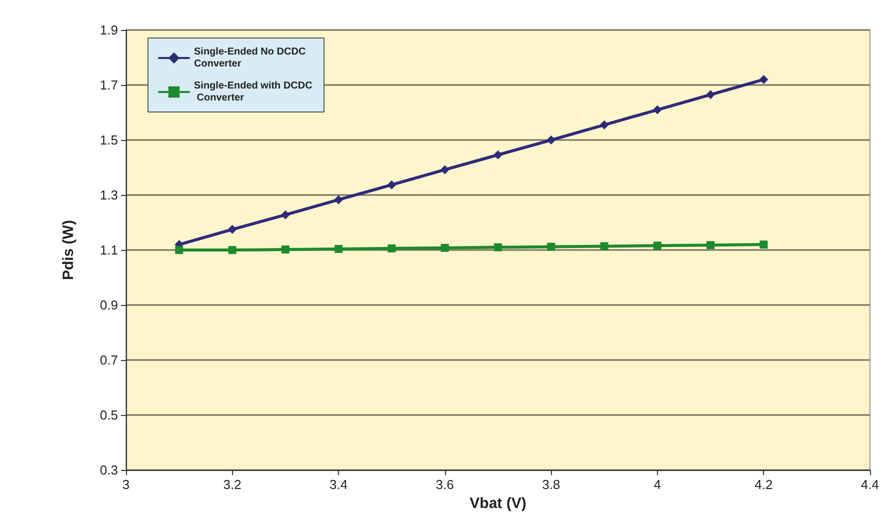 This screenshot has height=524, width=890. What do you see at coordinates (339, 484) in the screenshot?
I see `x-tick-label: 3.4` at bounding box center [339, 484].